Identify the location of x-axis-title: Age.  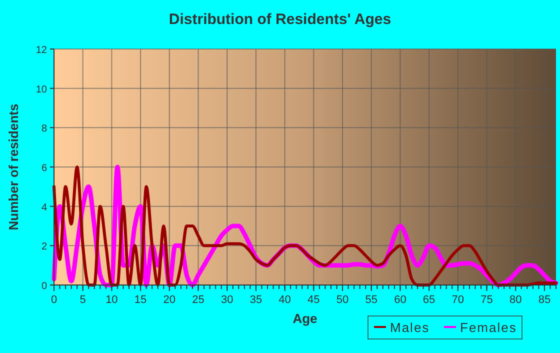
(305, 318).